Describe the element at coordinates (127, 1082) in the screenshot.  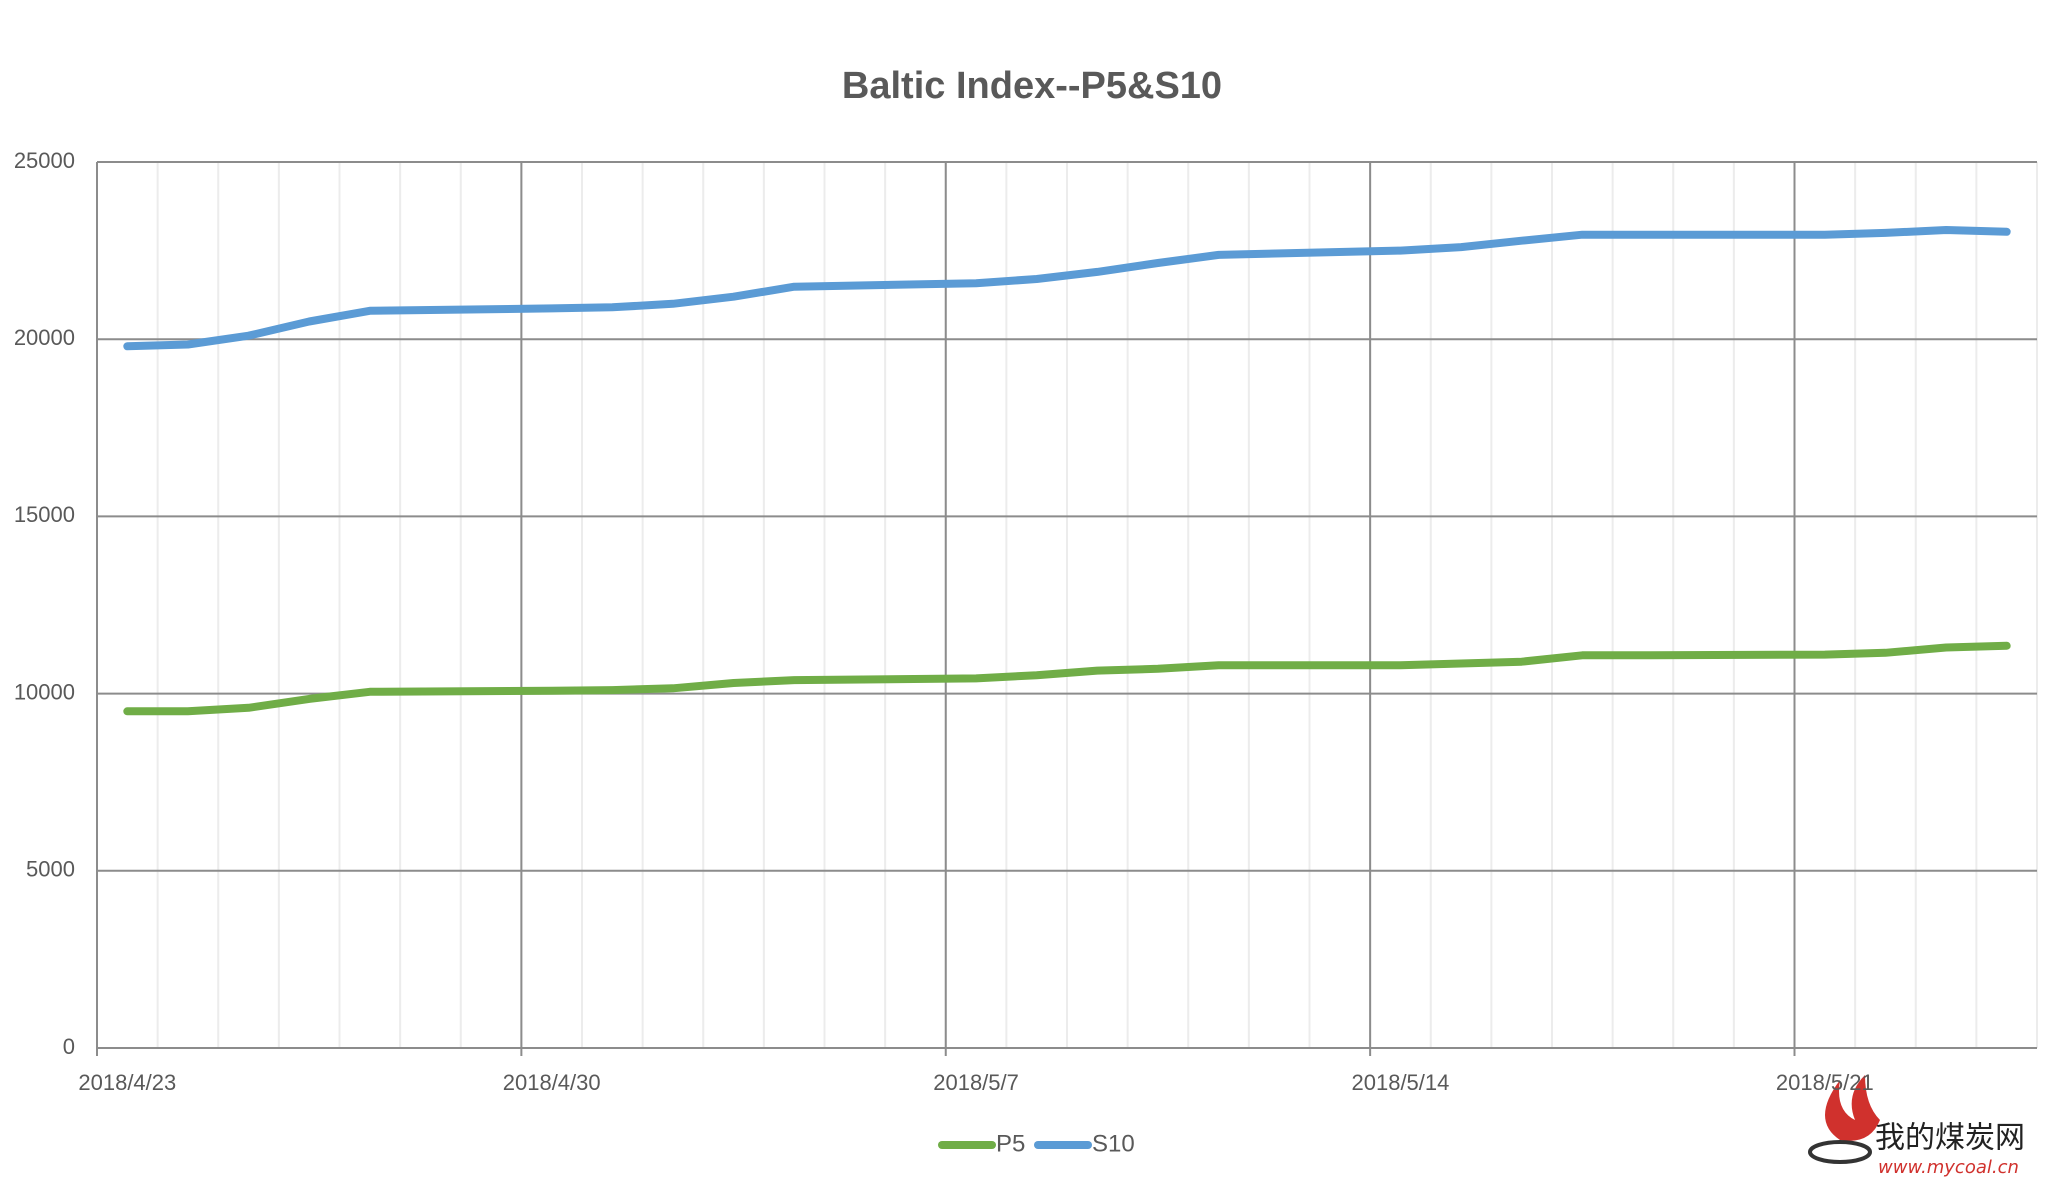
I see `x-tick-label: 2018/4/23` at that location.